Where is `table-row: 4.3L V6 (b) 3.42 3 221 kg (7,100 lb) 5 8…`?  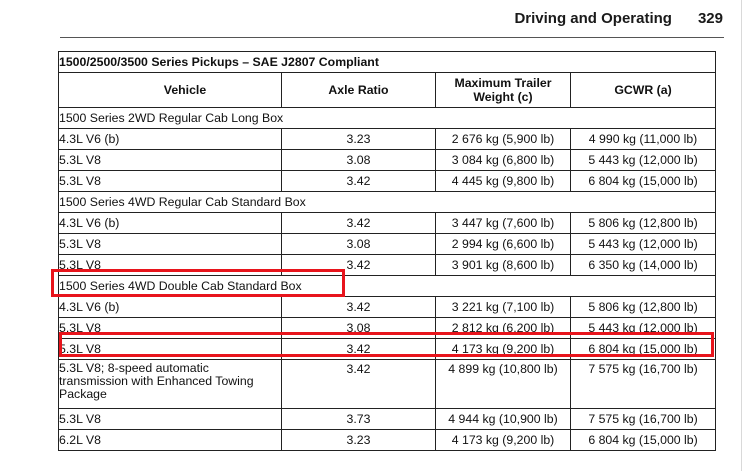 table-row: 4.3L V6 (b) 3.42 3 221 kg (7,100 lb) 5 8… is located at coordinates (387, 307).